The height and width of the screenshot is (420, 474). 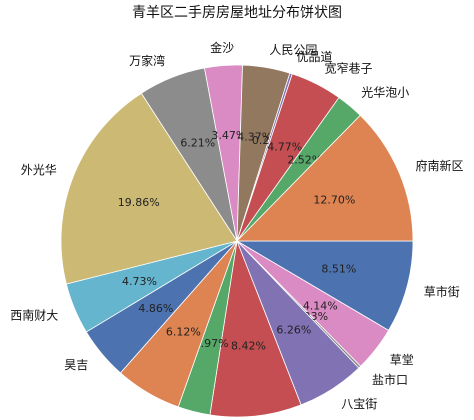 I want to click on slice-category-label: 宽窄巷子, so click(x=349, y=67).